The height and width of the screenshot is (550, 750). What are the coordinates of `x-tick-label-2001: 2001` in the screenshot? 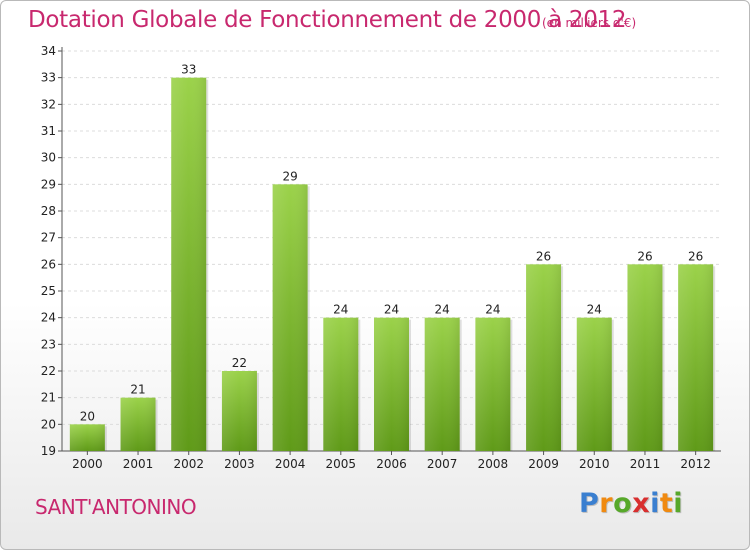 It's located at (138, 464).